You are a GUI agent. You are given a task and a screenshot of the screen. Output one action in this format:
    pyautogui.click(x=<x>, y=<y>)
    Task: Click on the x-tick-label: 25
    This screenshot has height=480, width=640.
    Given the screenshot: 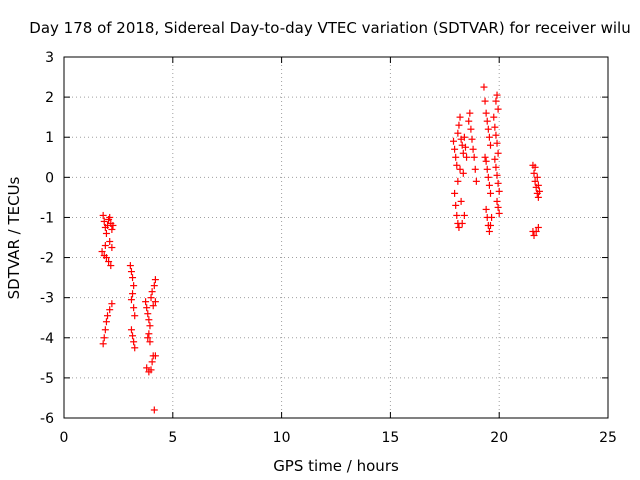 What is the action you would take?
    pyautogui.click(x=608, y=438)
    